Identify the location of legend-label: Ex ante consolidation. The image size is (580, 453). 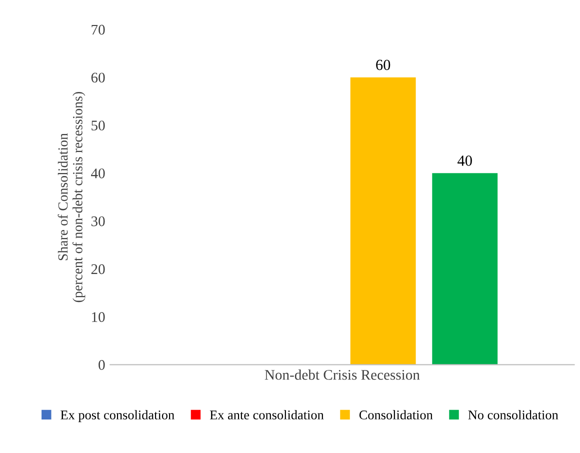
(267, 415).